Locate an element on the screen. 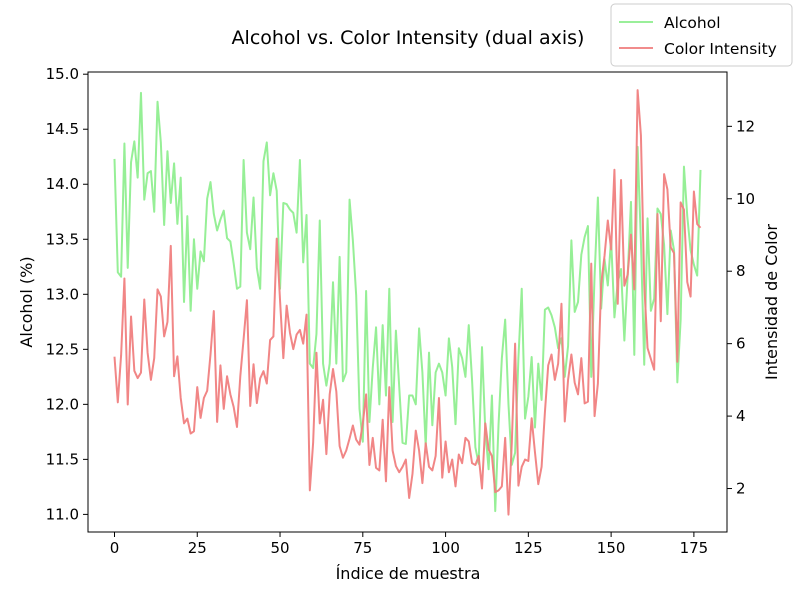 This screenshot has width=800, height=600. x-tick-label: 25 is located at coordinates (197, 548).